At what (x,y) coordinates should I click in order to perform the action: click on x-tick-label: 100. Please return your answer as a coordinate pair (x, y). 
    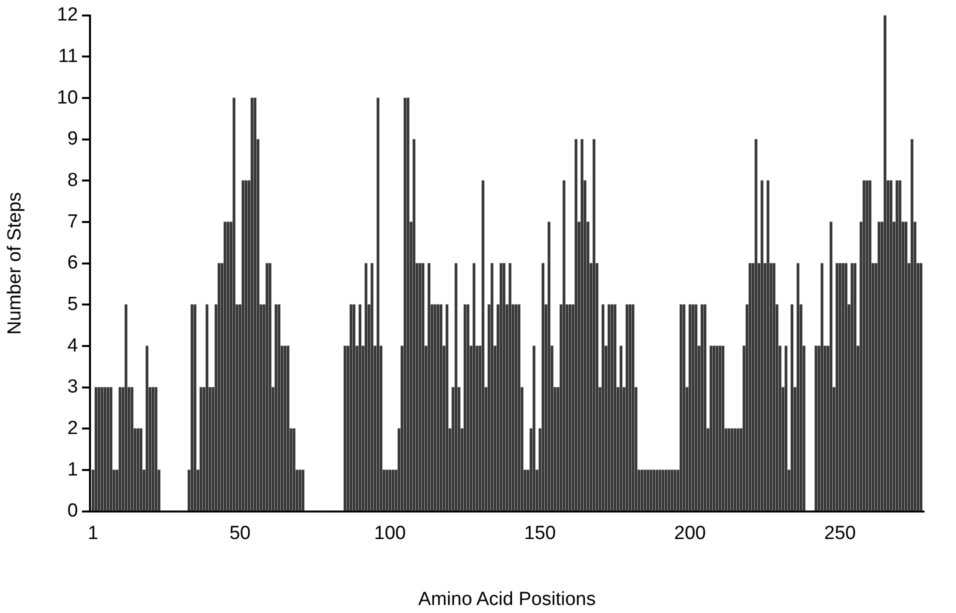
    Looking at the image, I should click on (390, 533).